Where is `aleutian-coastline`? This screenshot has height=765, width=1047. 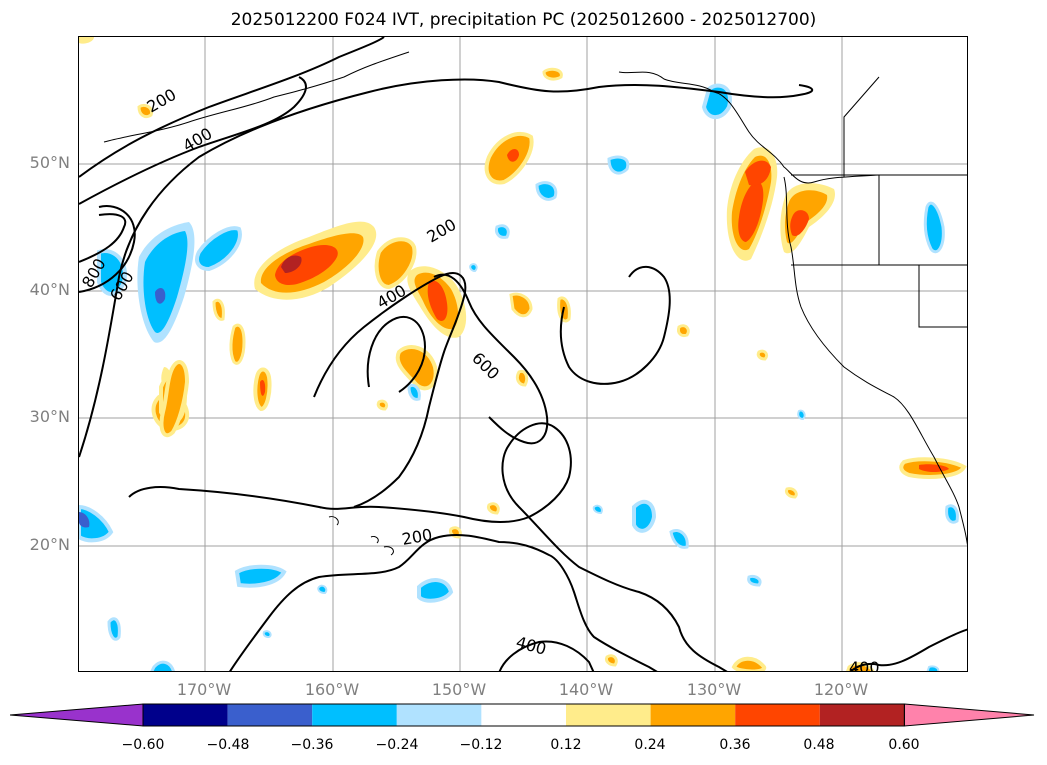
aleutian-coastline is located at coordinates (256, 97).